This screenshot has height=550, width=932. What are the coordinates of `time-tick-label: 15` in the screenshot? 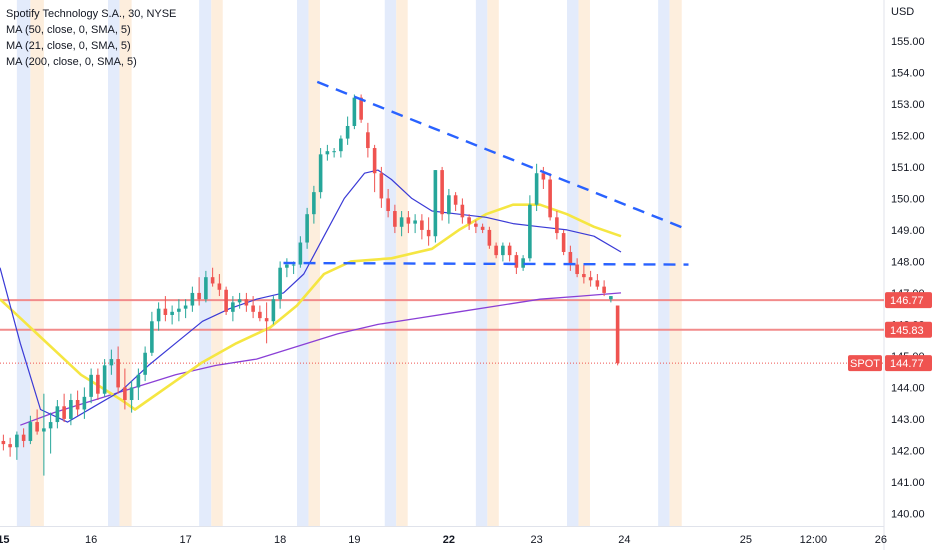 It's located at (5, 540).